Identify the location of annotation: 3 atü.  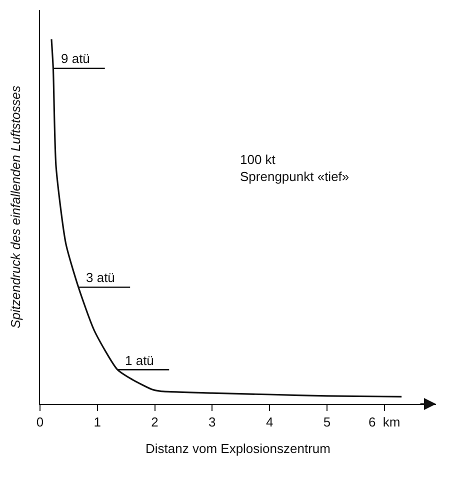
(100, 277).